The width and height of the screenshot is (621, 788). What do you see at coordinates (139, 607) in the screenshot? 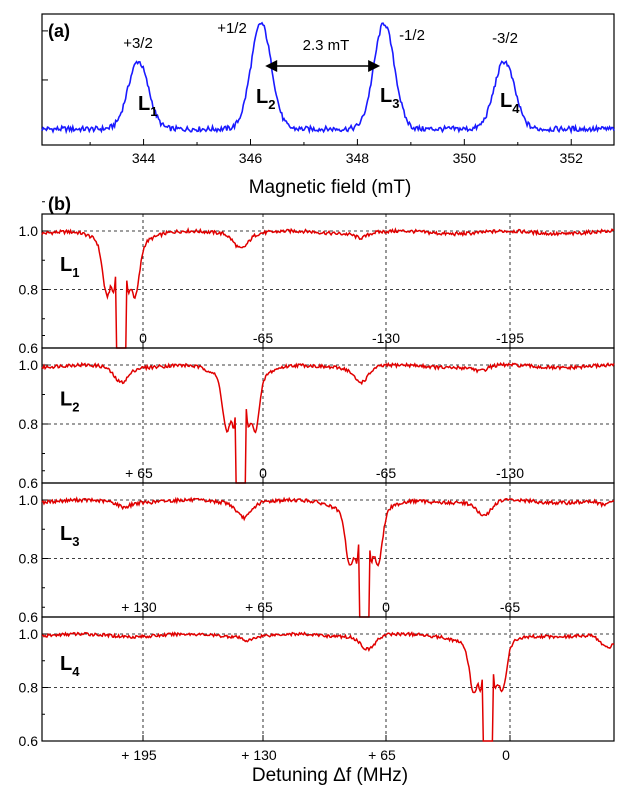
I see `detuning-offset-label: + 130` at bounding box center [139, 607].